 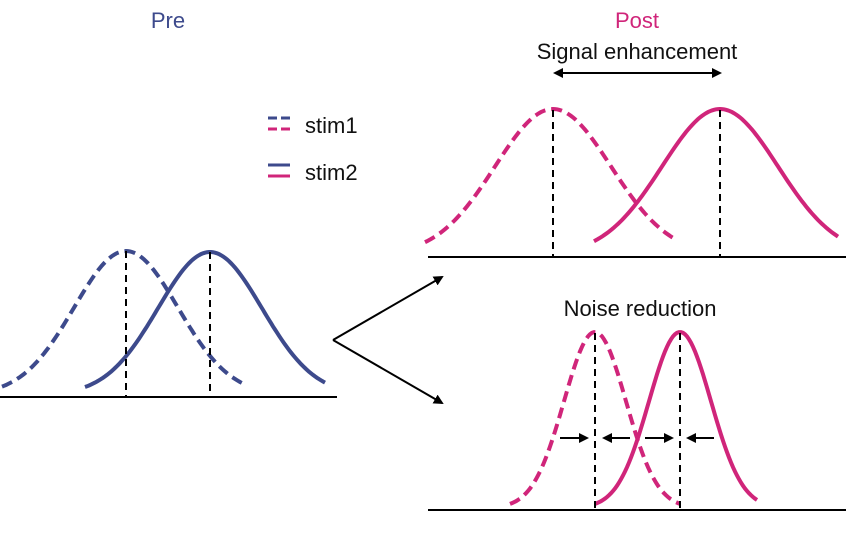 What do you see at coordinates (331, 172) in the screenshot?
I see `legend-label-stim2: stim2` at bounding box center [331, 172].